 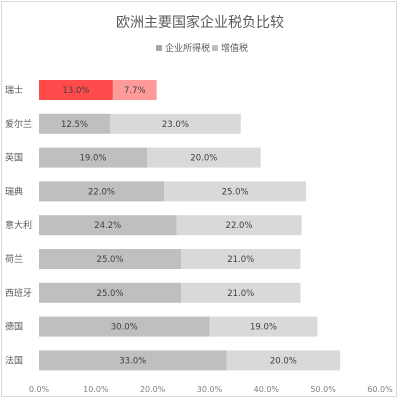 I want to click on category-label: 荷兰, so click(x=14, y=259).